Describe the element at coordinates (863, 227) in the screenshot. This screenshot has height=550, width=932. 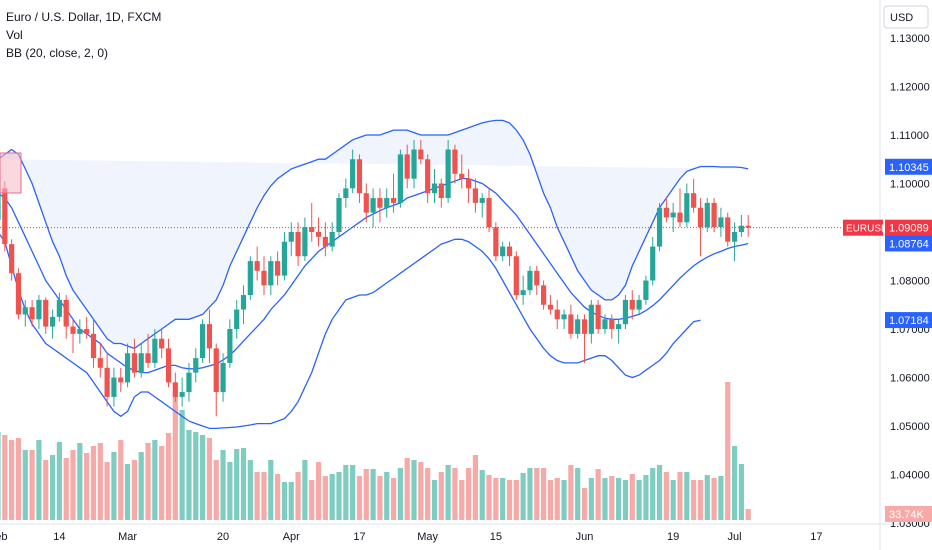
I see `symbol-tag-bg` at that location.